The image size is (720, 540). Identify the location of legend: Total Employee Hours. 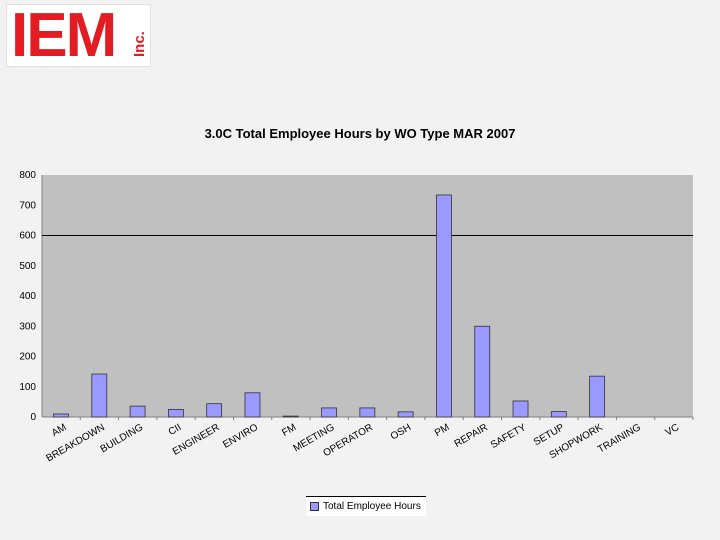
(366, 506).